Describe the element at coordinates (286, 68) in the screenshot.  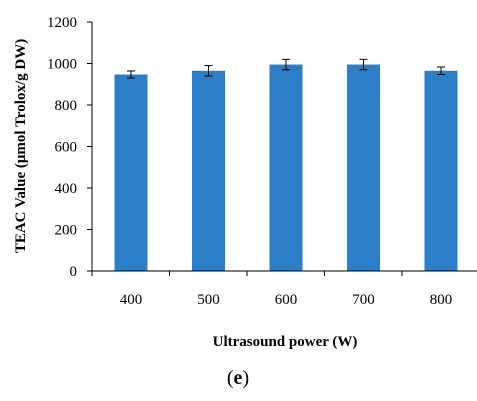
I see `error-bars-layer` at that location.